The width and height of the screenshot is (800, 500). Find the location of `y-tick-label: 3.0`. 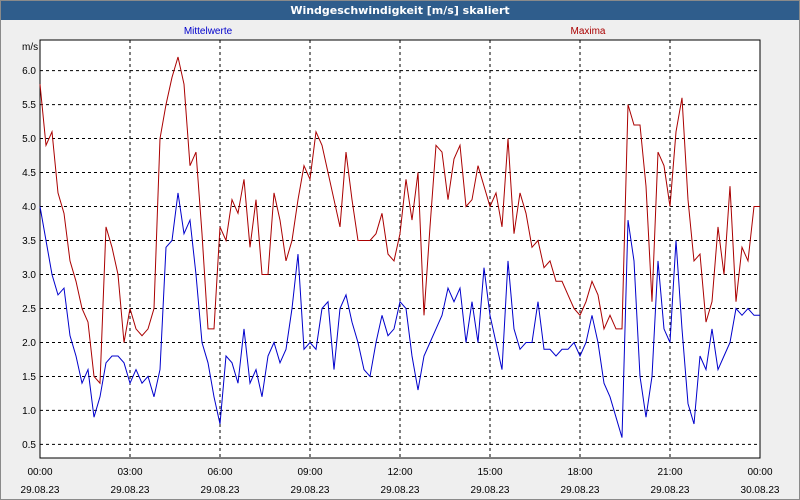

y-tick-label: 3.0 is located at coordinates (29, 275).